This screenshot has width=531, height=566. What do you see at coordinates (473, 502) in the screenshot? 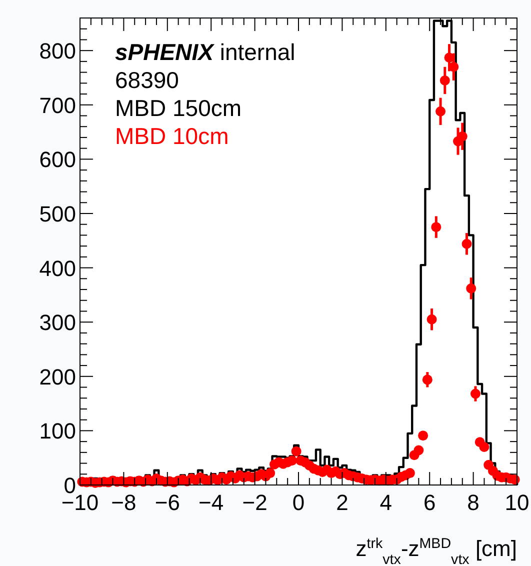
I see `x-tick-label: 8` at bounding box center [473, 502].